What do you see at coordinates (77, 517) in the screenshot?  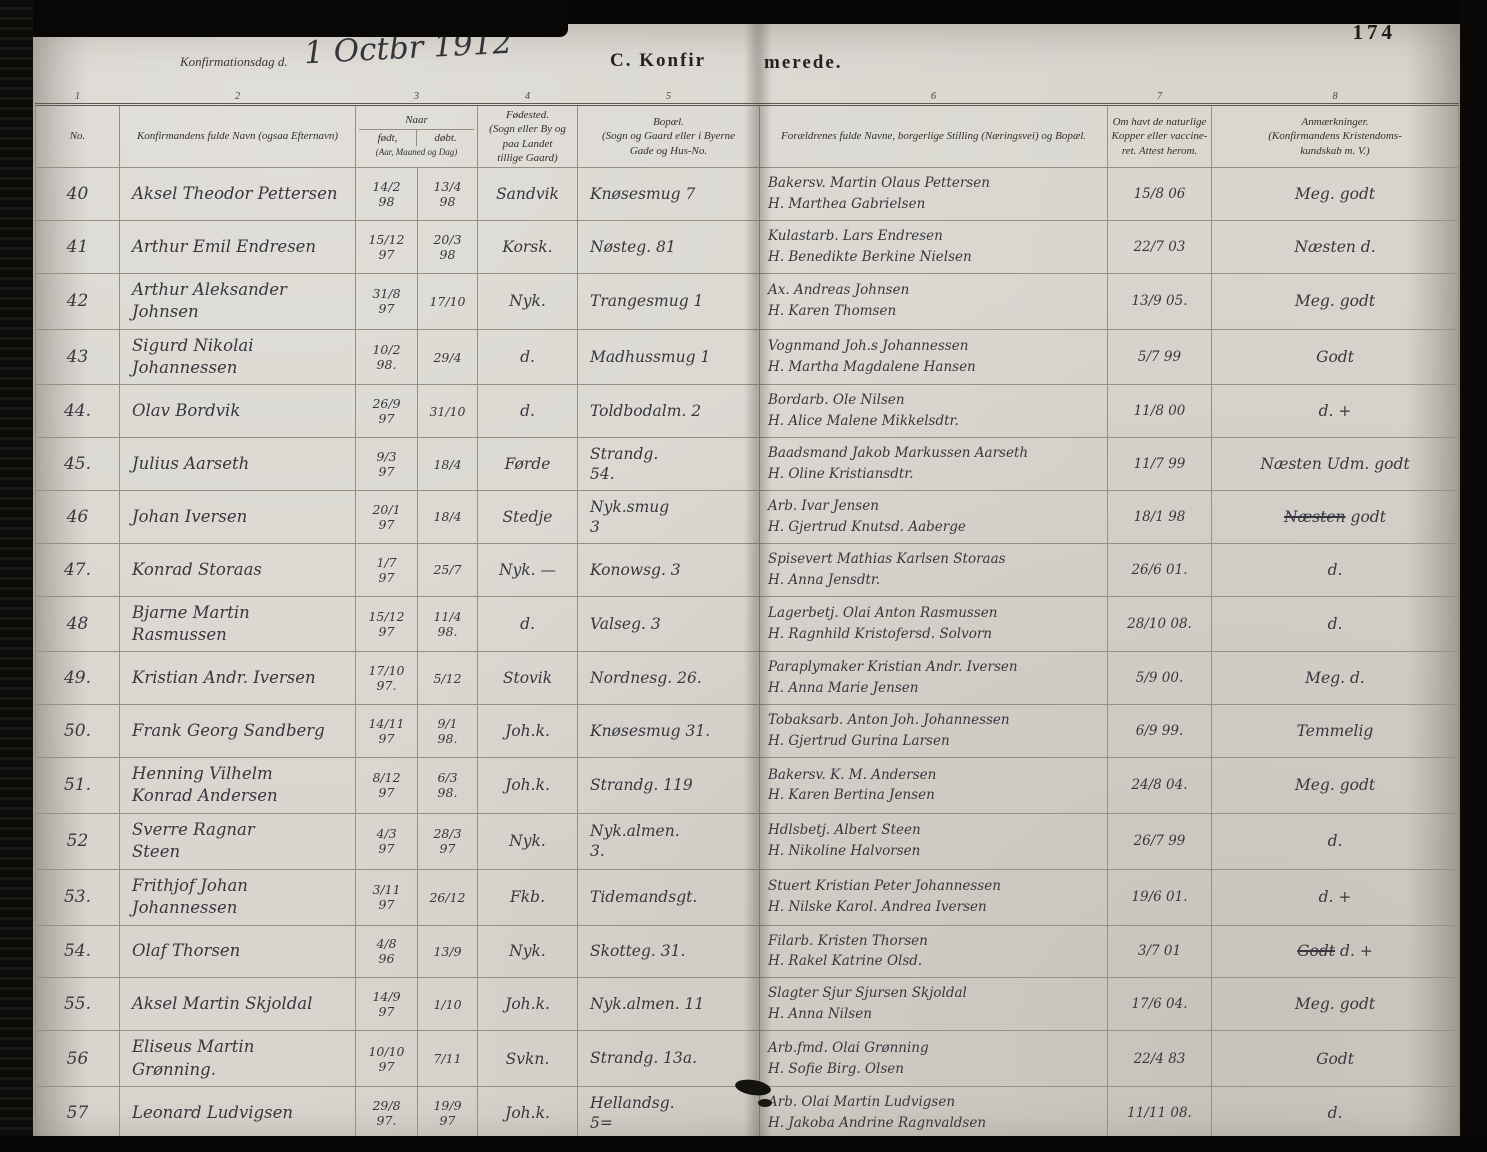 I see `row-number: 46` at bounding box center [77, 517].